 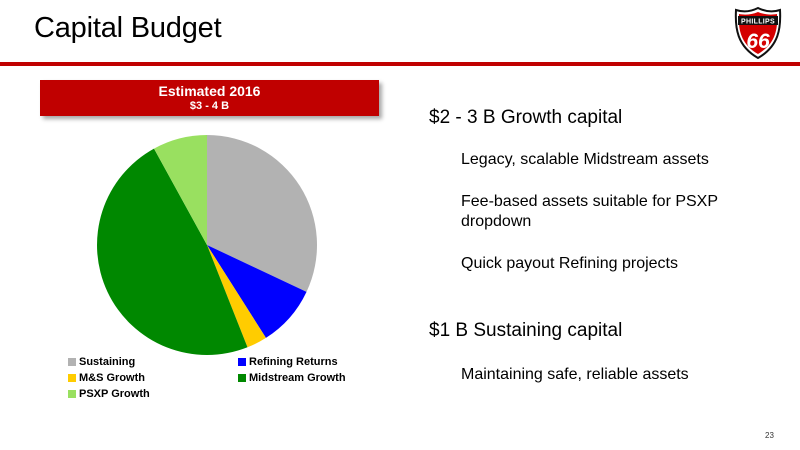 I want to click on page-title: Capital Budget, so click(x=128, y=28).